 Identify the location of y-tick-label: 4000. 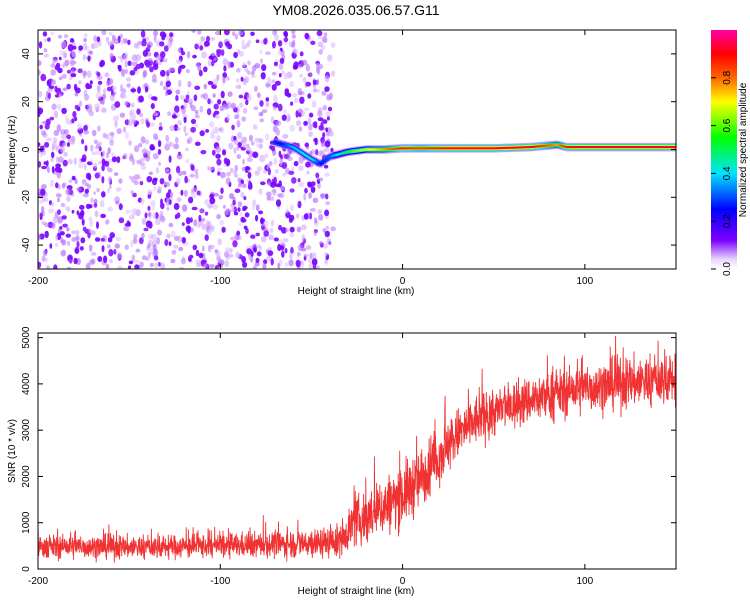
(26, 383).